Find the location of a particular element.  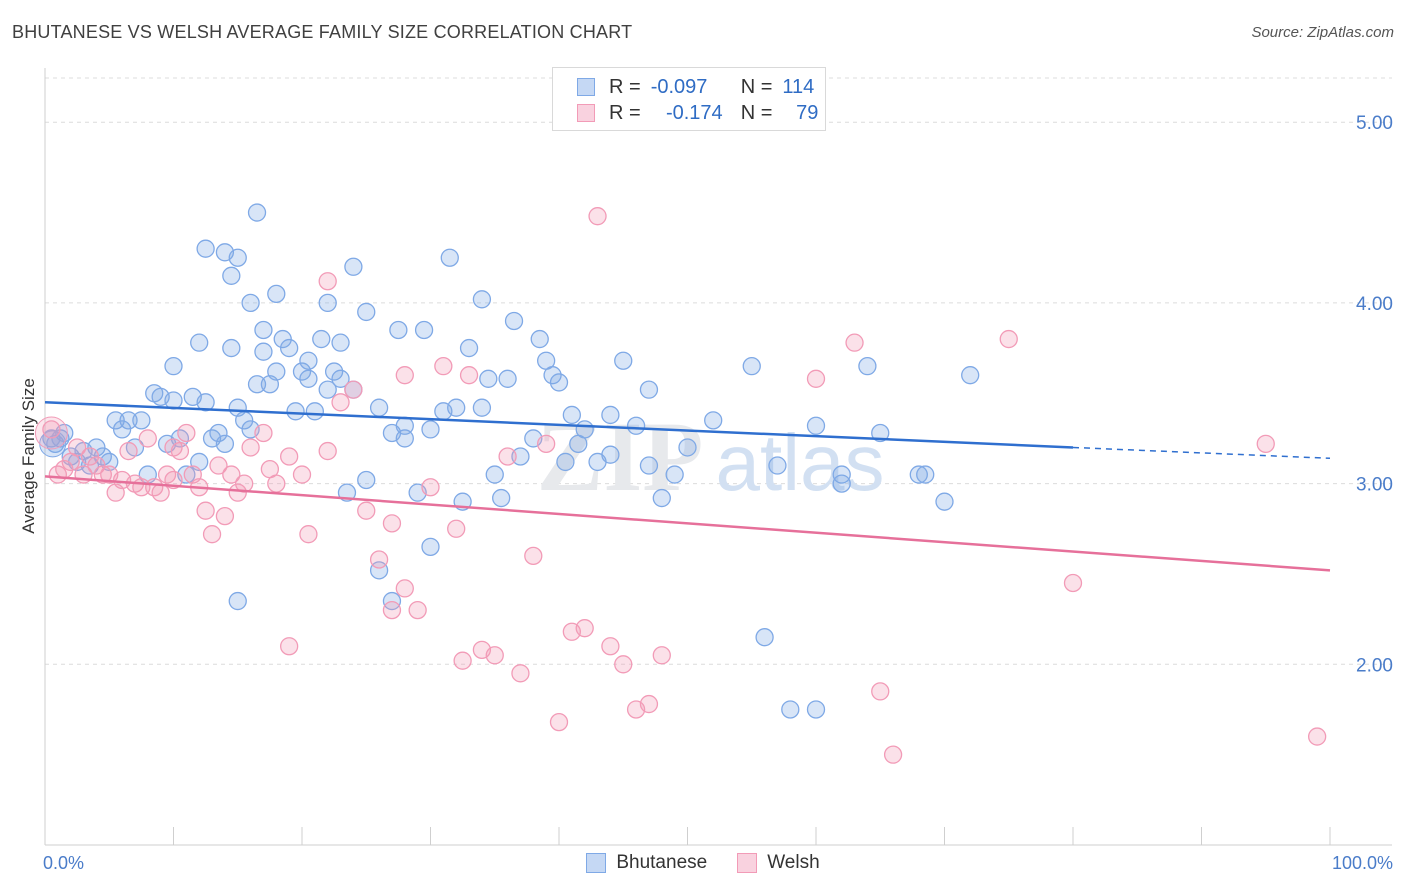

bhutanese-swatch is located at coordinates (586, 87).